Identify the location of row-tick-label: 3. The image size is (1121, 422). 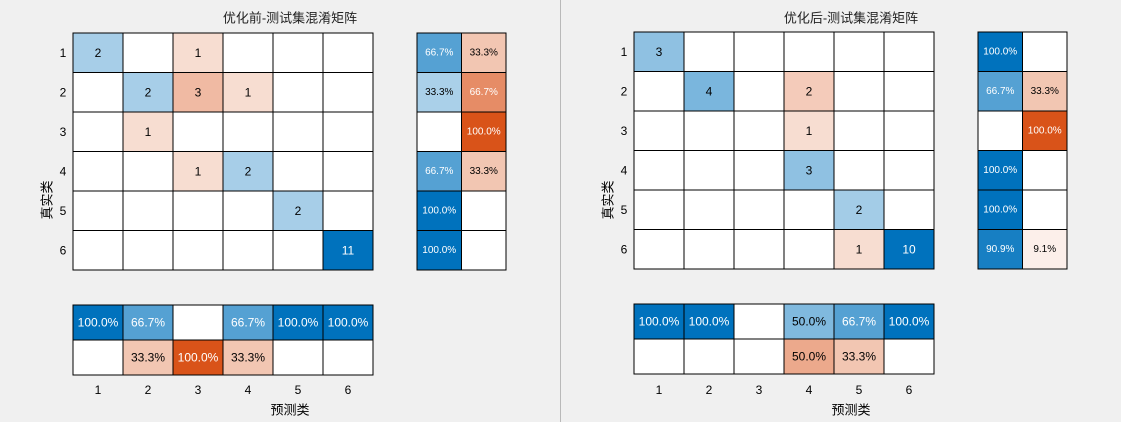
(63, 132).